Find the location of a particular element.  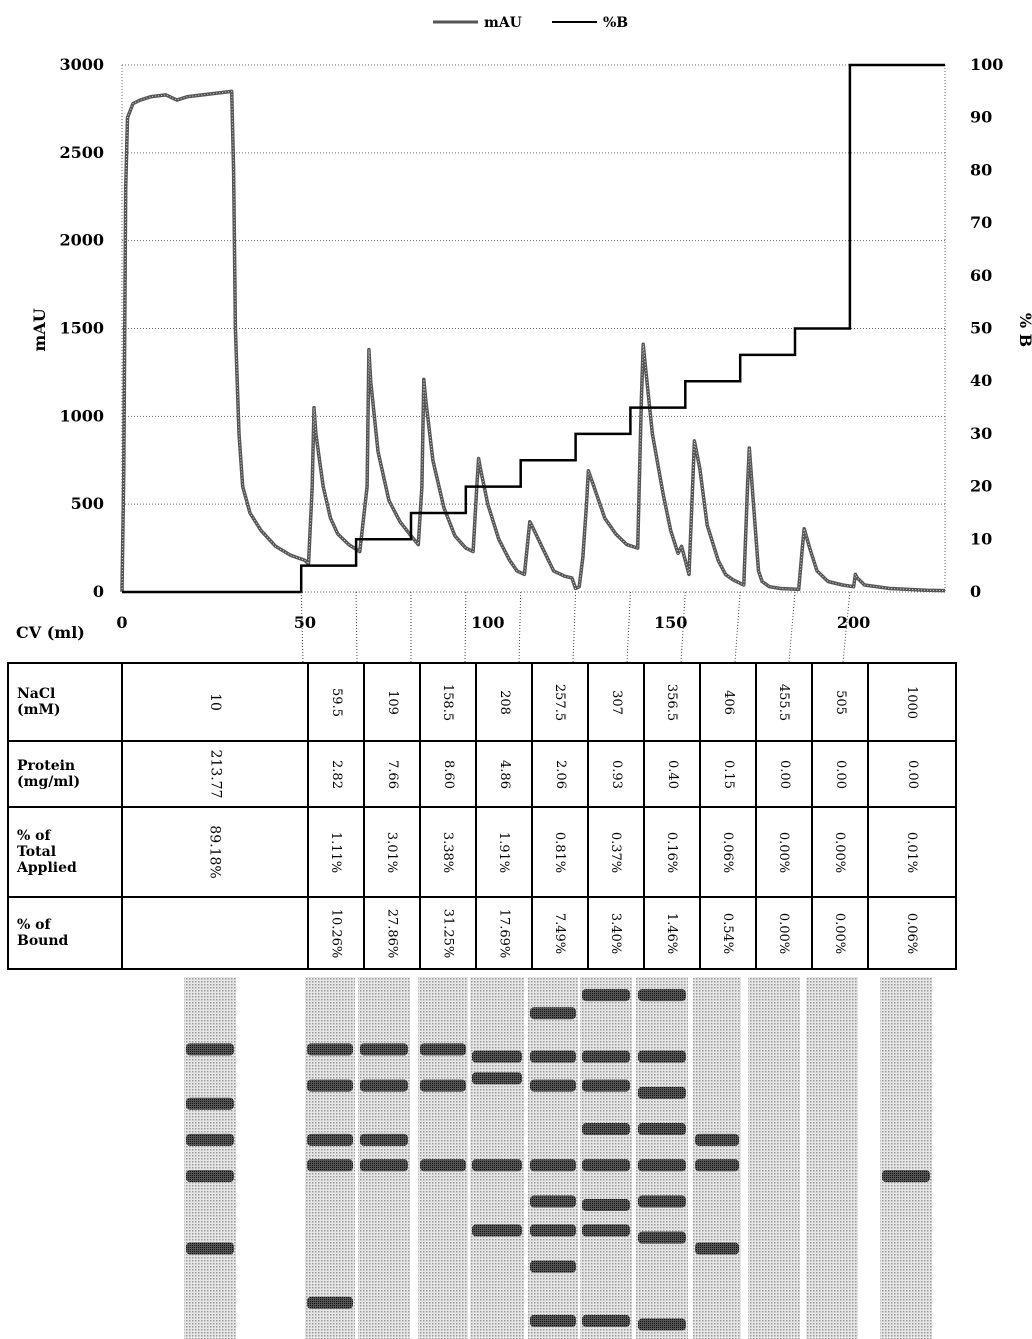

row-label-line: (mM) is located at coordinates (39, 710).